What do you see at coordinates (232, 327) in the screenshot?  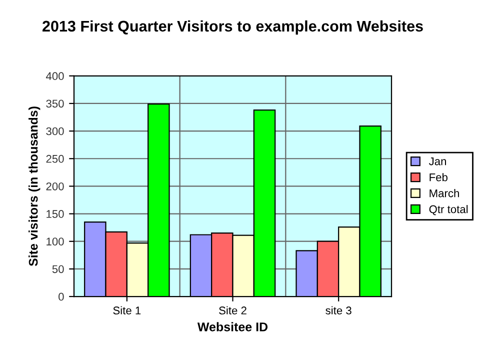 I see `x-axis-title: Websitee ID` at bounding box center [232, 327].